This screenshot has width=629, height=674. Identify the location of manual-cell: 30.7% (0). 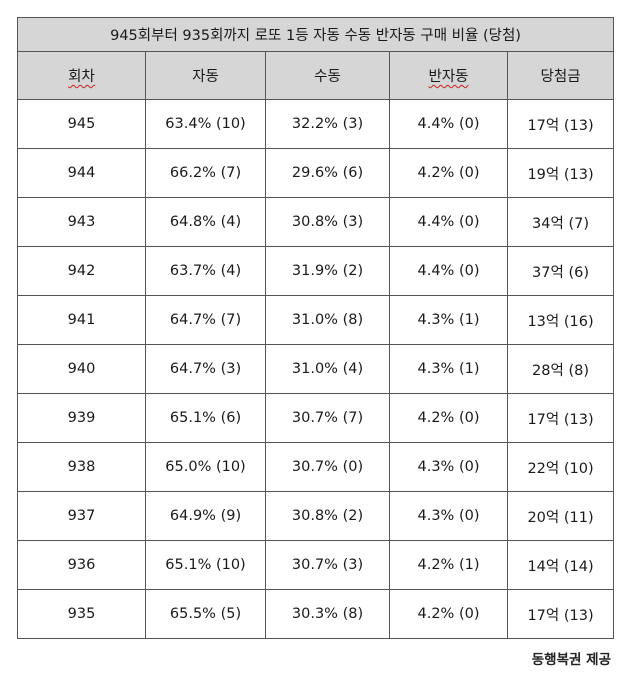
(327, 467).